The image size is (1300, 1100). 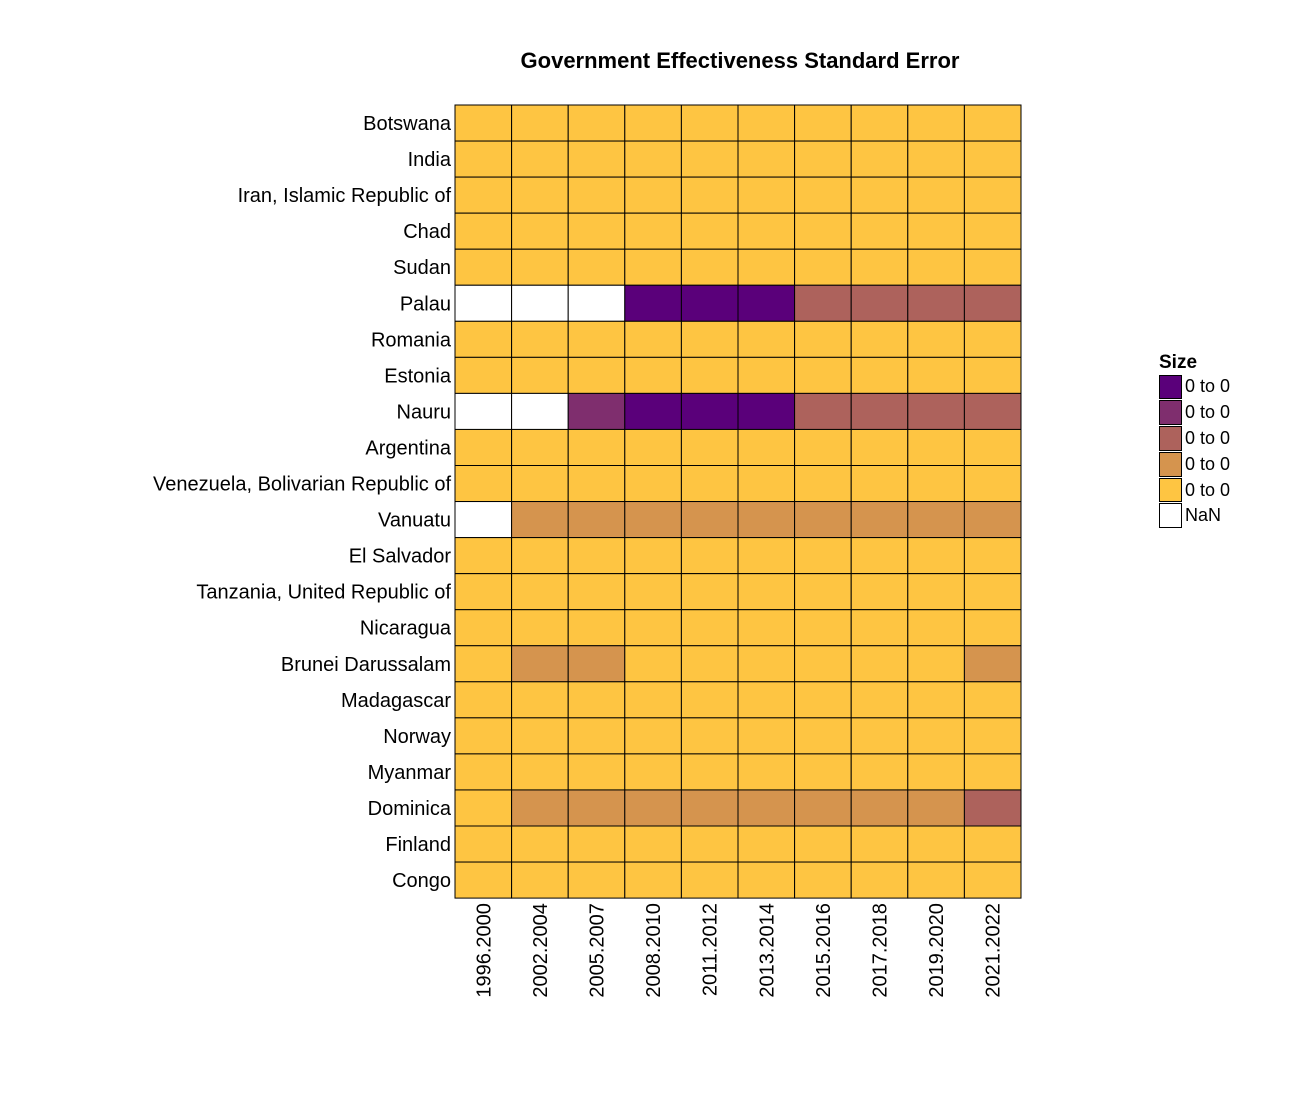 I want to click on y-tick-label: Dominica, so click(x=410, y=809).